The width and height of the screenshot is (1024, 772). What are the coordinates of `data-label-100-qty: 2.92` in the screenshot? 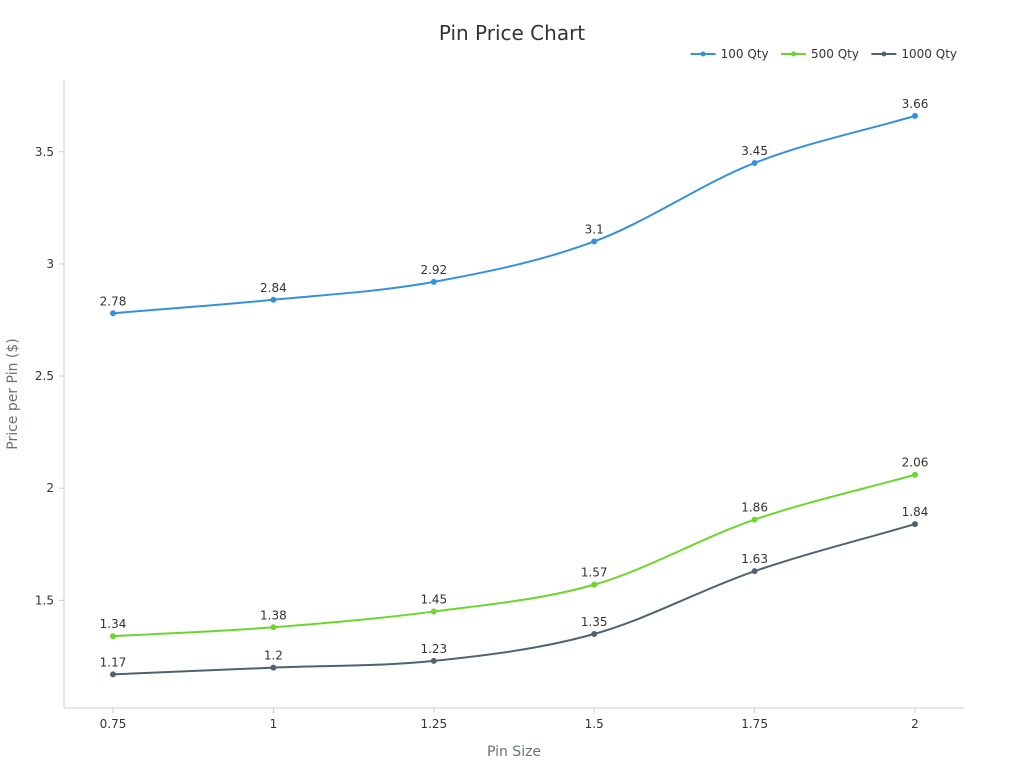 It's located at (433, 270).